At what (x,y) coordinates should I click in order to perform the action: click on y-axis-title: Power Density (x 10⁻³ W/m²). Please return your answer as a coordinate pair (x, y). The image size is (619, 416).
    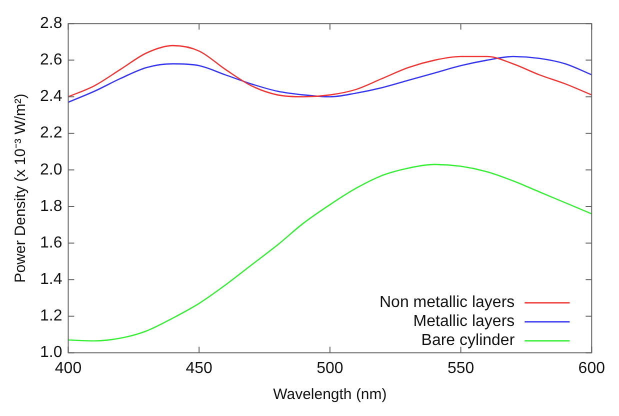
    Looking at the image, I should click on (21, 188).